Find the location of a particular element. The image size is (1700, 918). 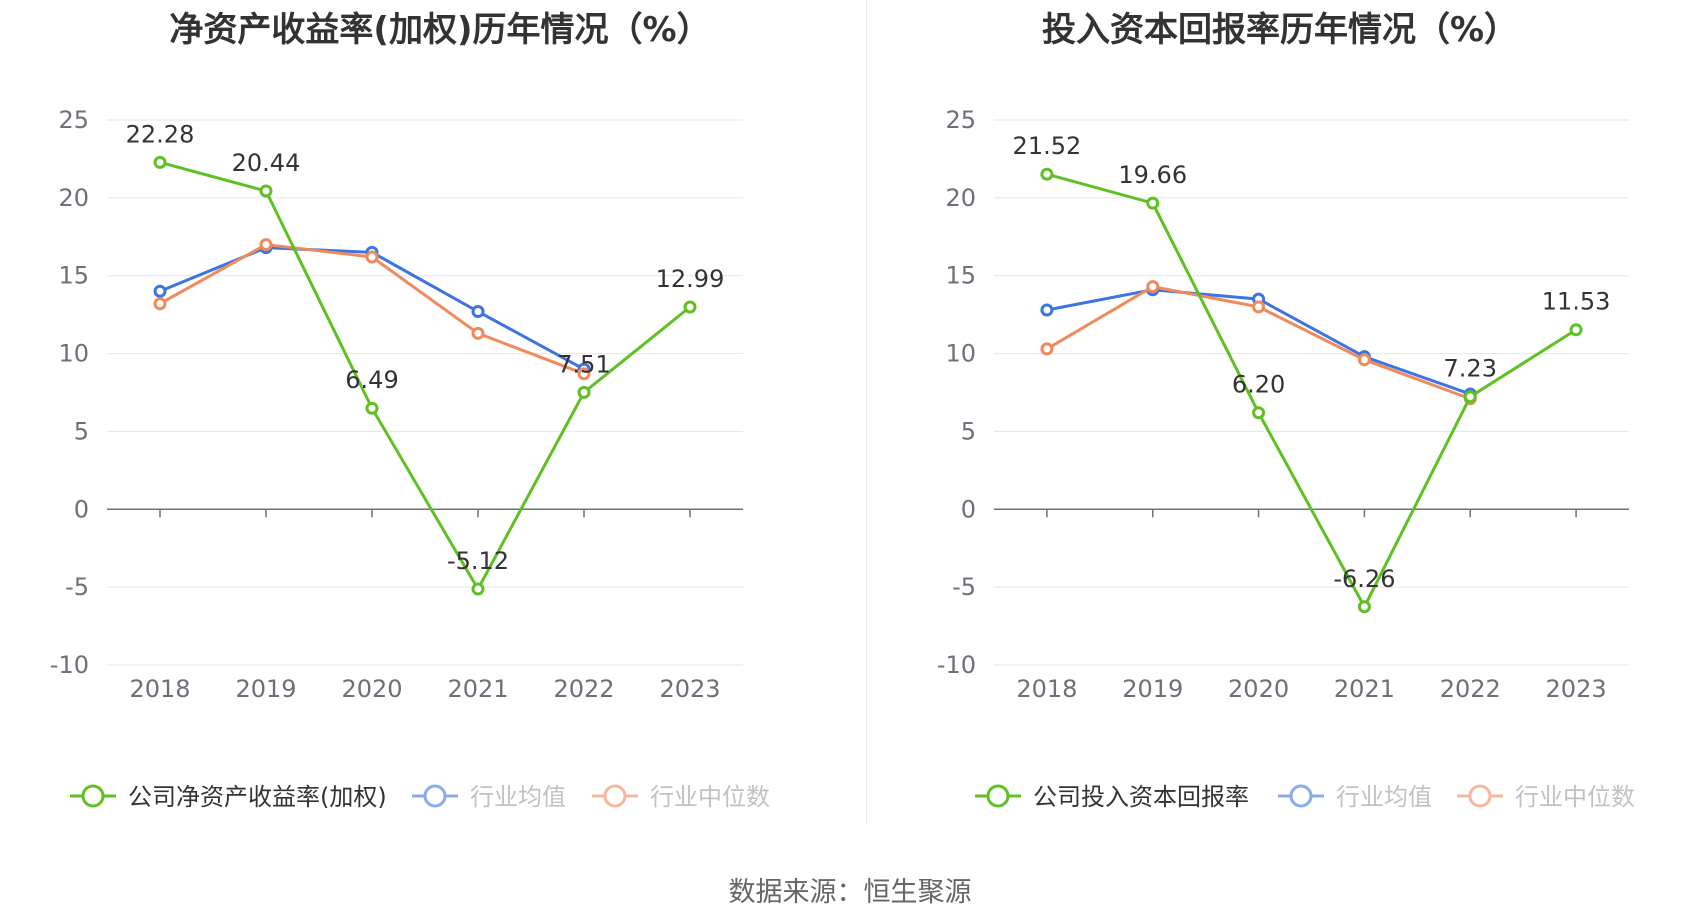

data-label: 7.51 is located at coordinates (583, 364).